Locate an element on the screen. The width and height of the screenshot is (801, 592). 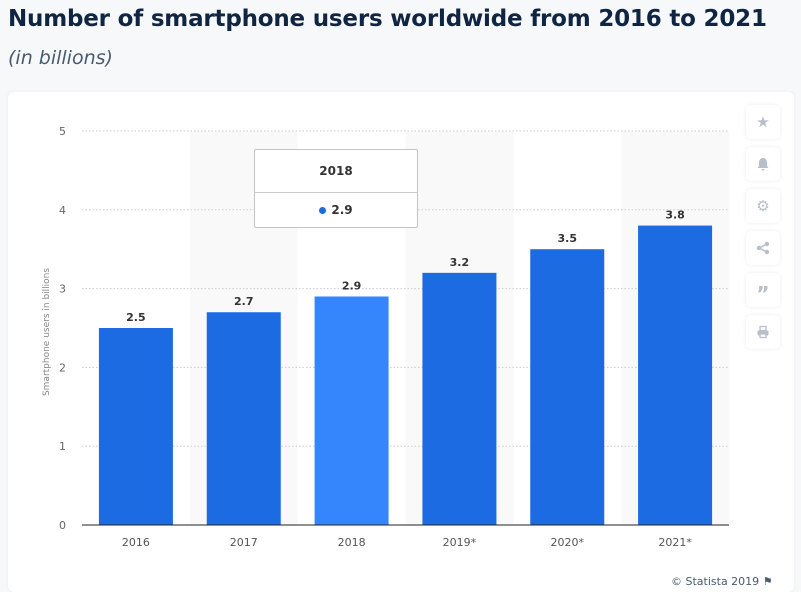
quote-icon: ” is located at coordinates (763, 294).